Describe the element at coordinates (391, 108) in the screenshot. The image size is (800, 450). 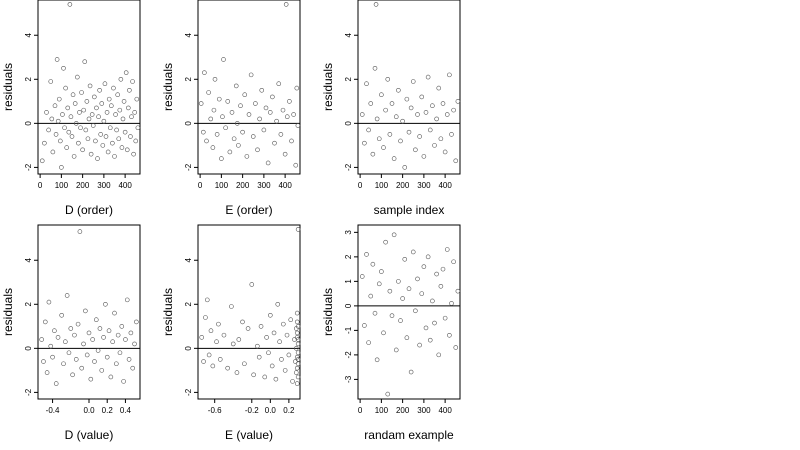
I see `panel-sample-index: 0 100 200 300 400 -2 0 2 4 sample index residuals` at that location.